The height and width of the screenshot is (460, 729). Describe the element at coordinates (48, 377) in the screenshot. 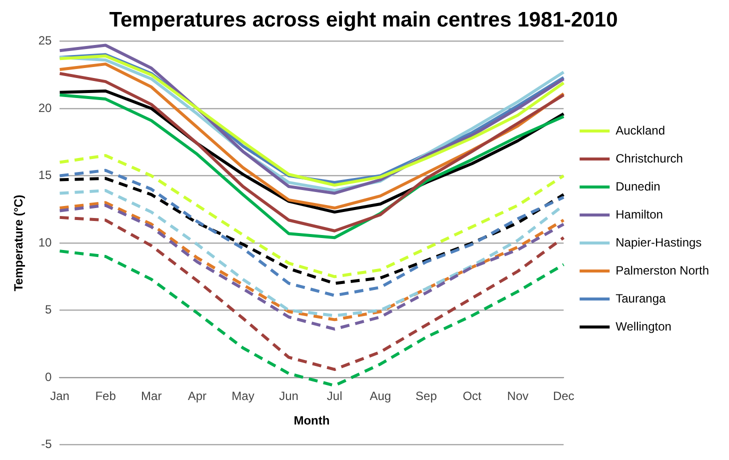

I see `y-tick-label: 0` at that location.